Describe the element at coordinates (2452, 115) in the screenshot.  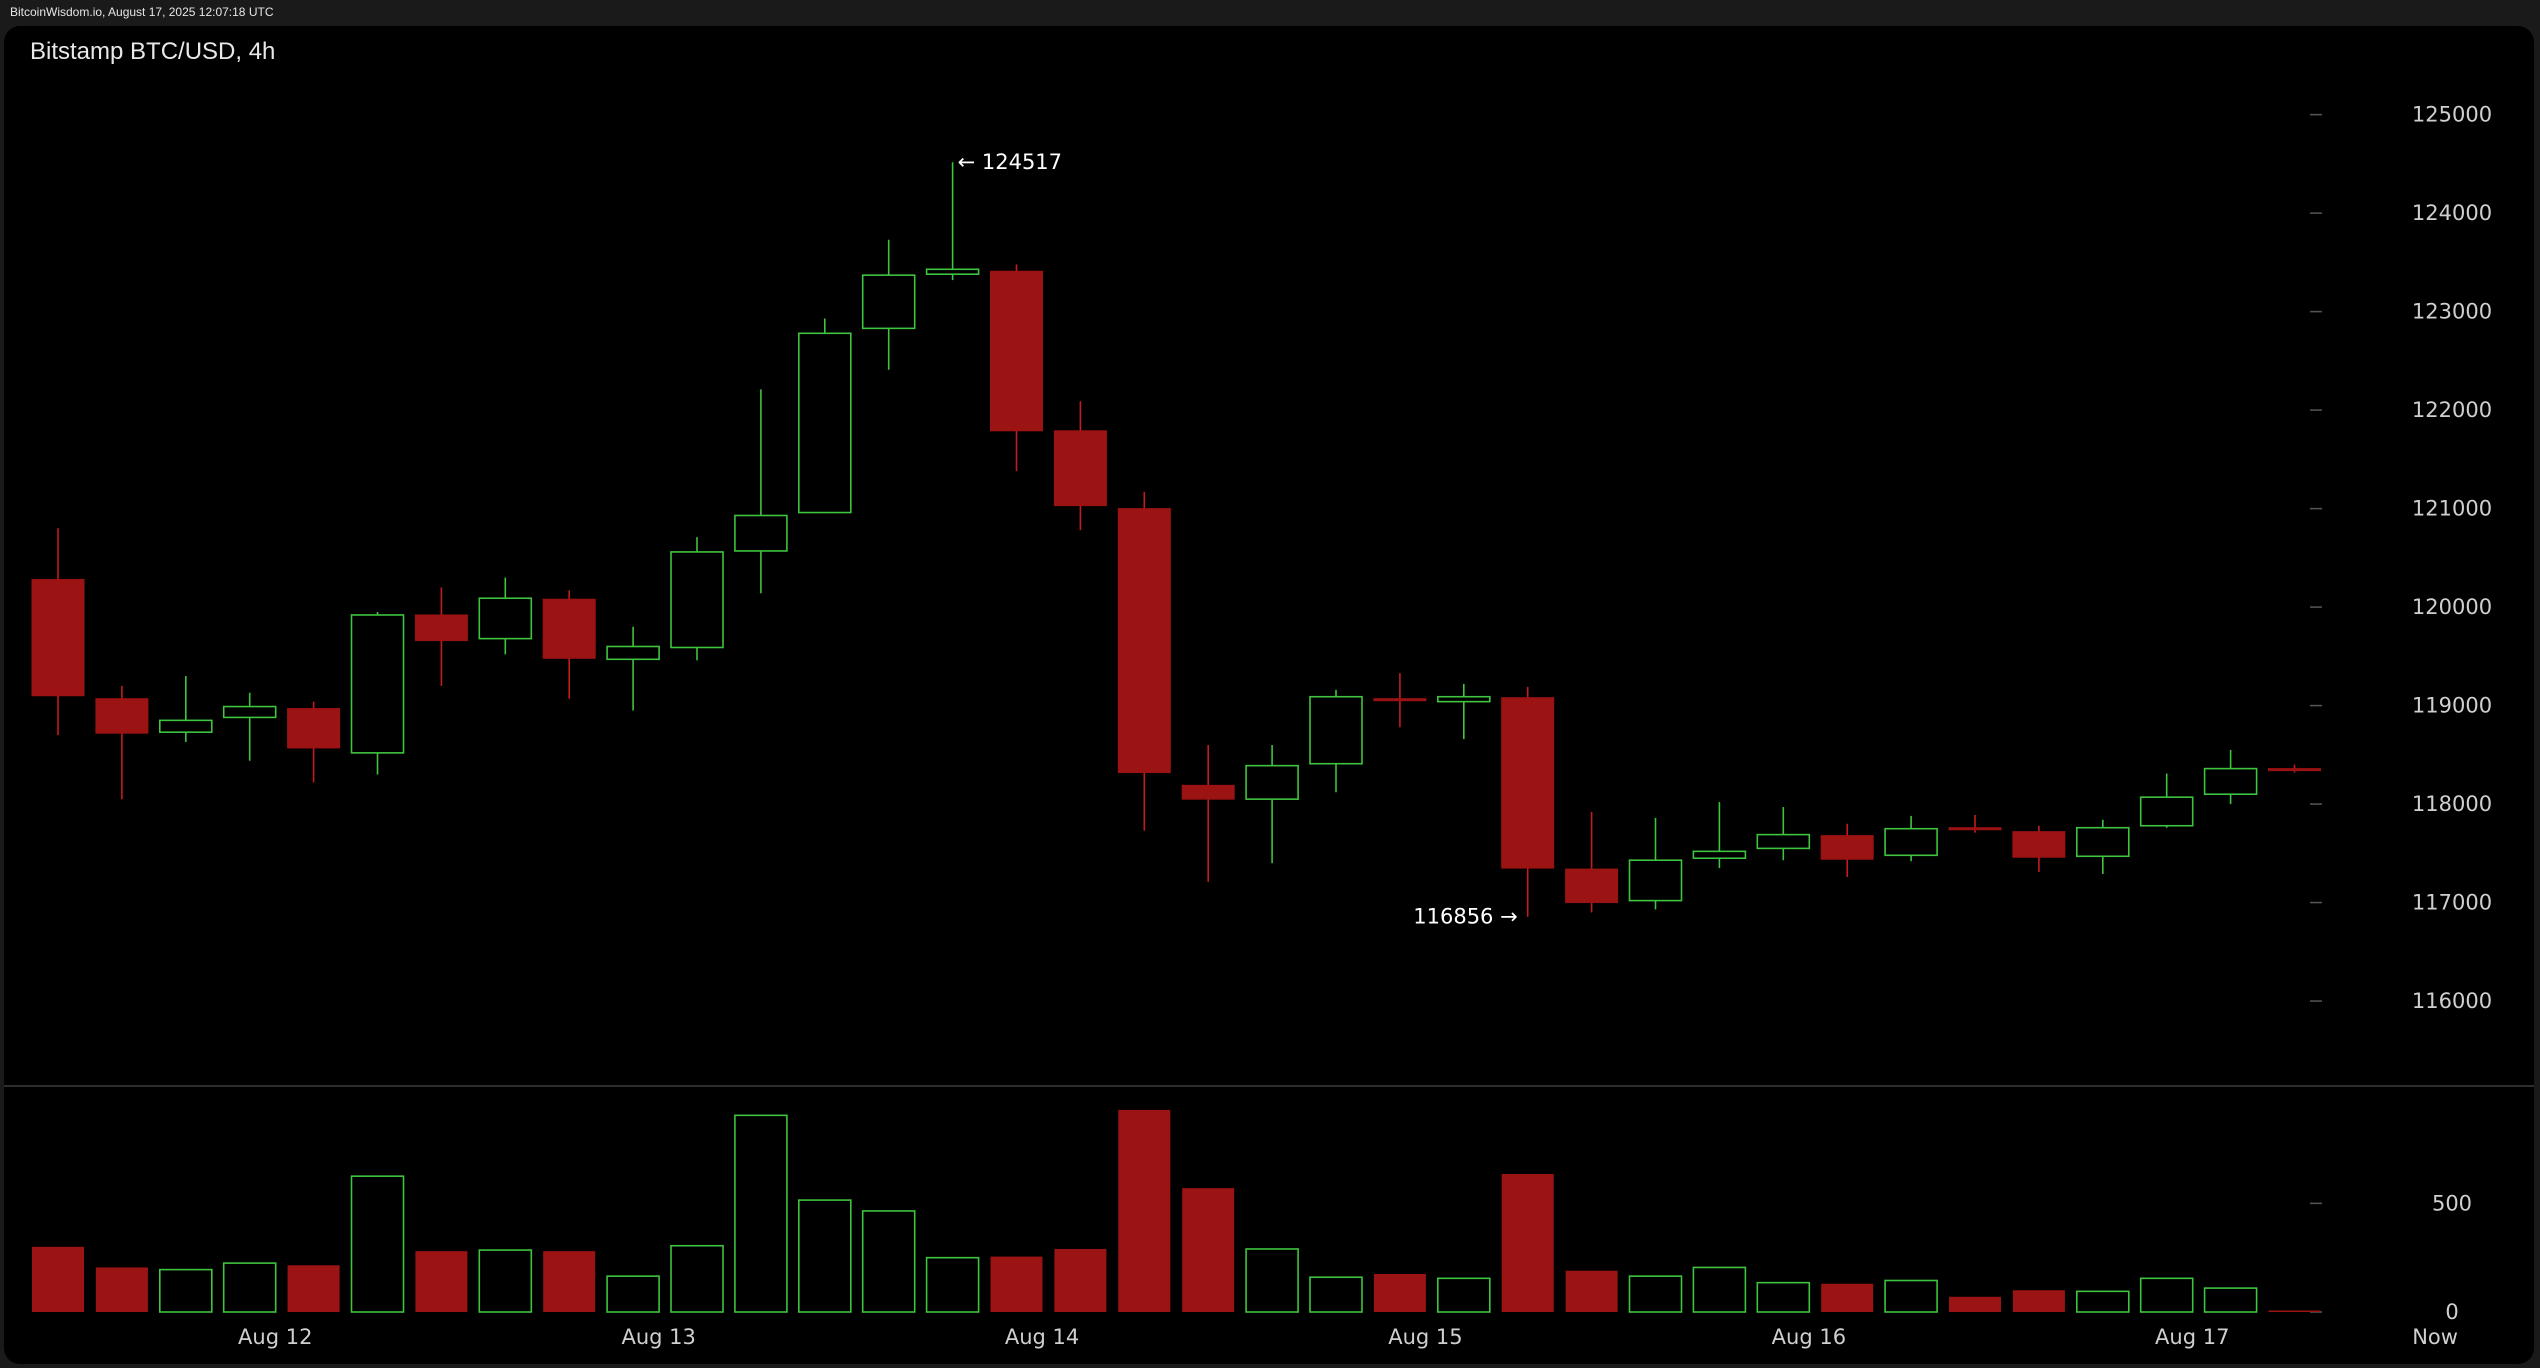
I see `price-tick-label: 125000` at that location.